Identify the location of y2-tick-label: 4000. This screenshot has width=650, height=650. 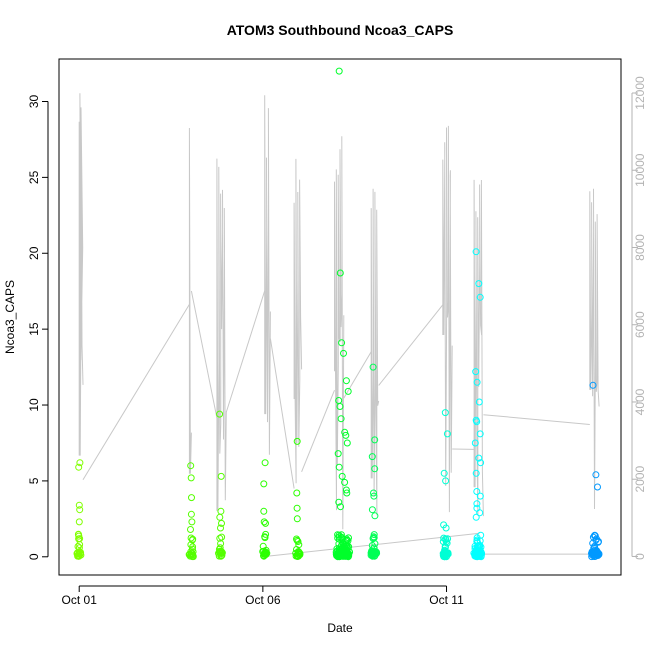
(640, 401).